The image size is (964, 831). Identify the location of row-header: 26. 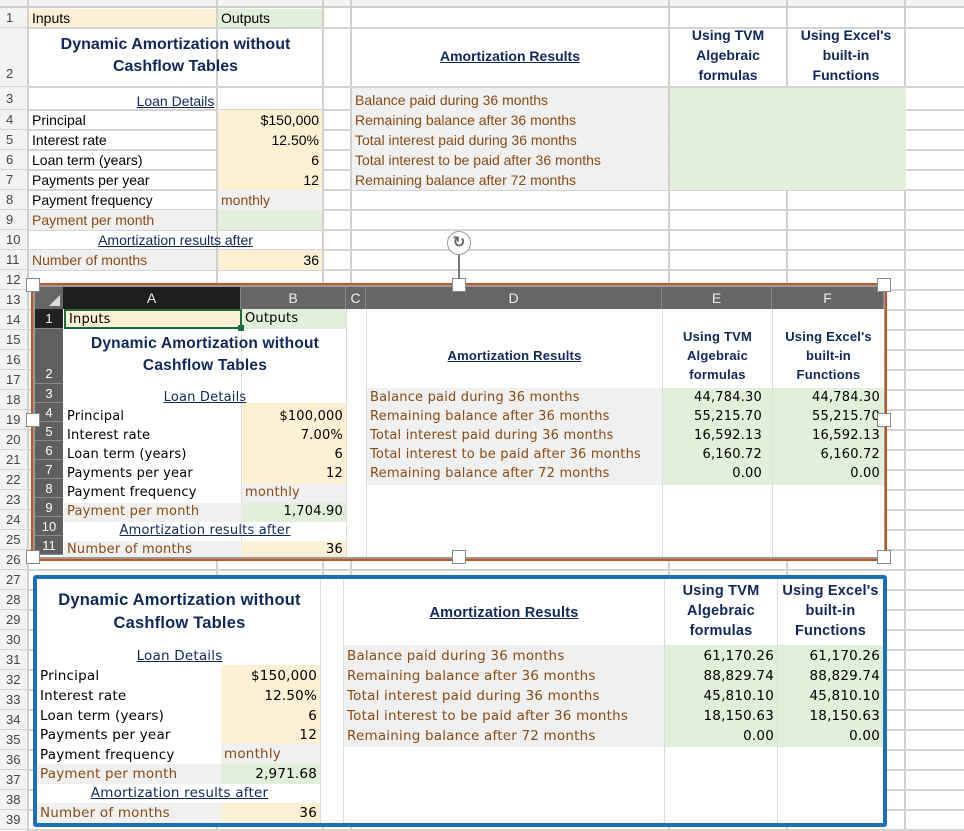
(13, 560).